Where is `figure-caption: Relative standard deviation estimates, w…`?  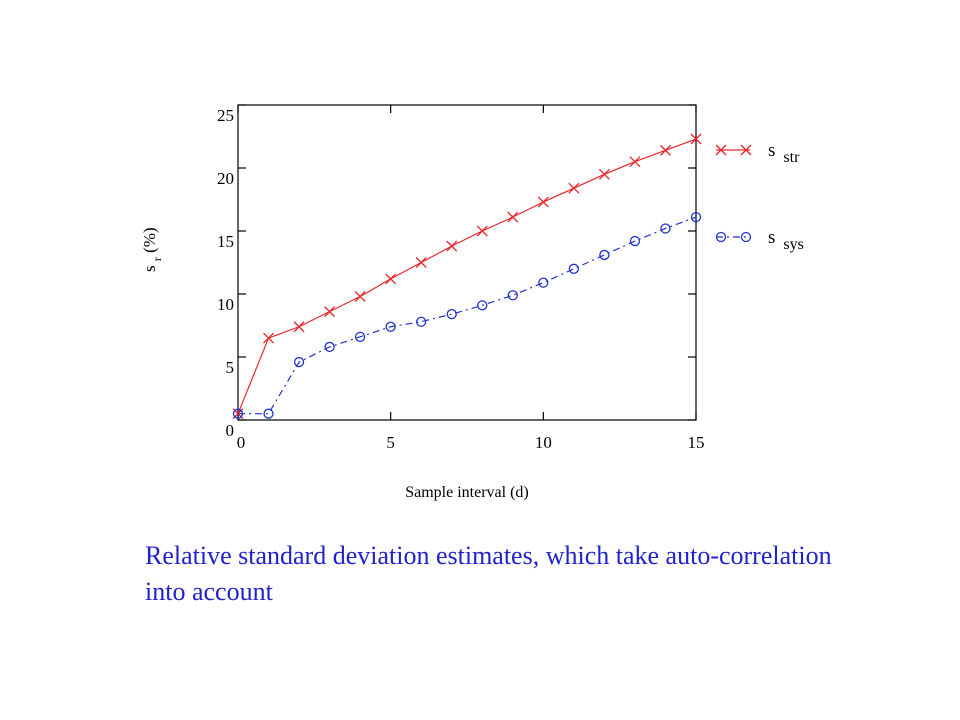
figure-caption: Relative standard deviation estimates, w… is located at coordinates (488, 573).